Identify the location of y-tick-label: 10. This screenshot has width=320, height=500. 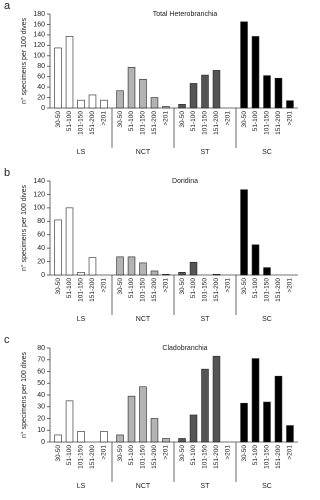
(41, 430).